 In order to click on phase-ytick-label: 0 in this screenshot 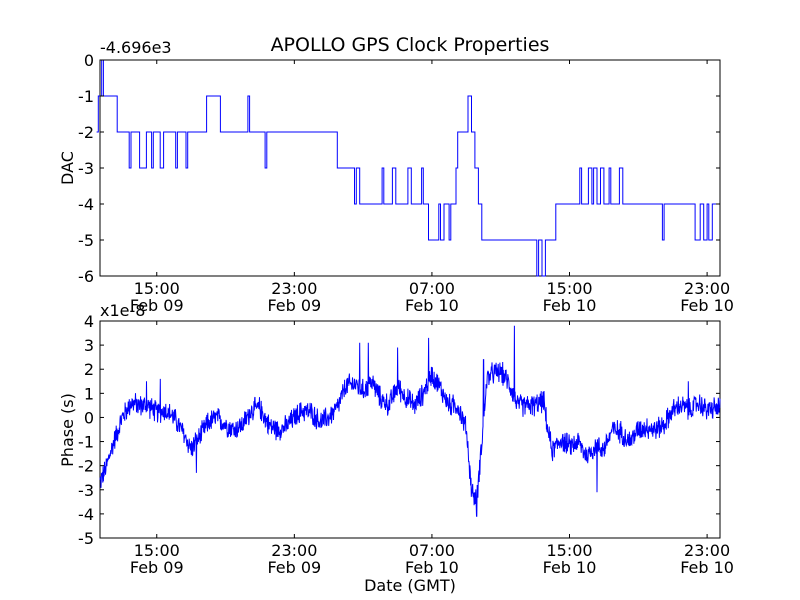, I will do `click(89, 417)`.